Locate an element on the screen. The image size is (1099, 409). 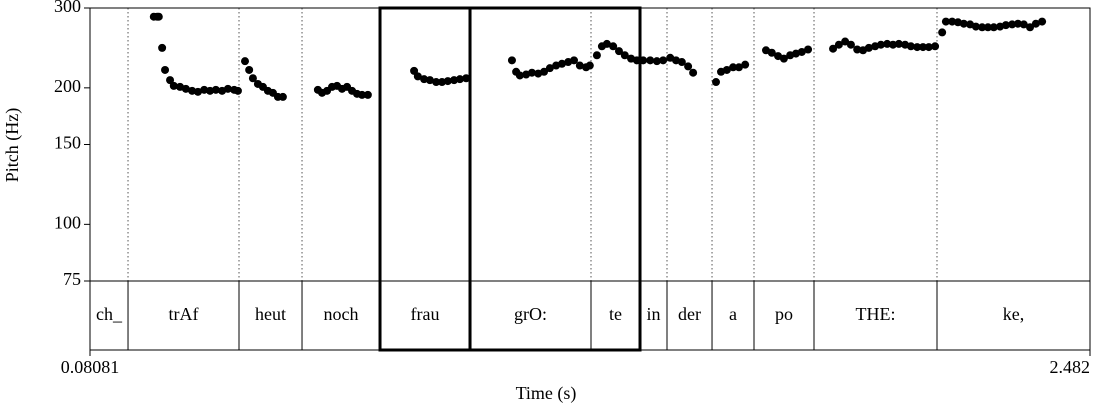
y-axis-label: Pitch (Hz) is located at coordinates (12, 145).